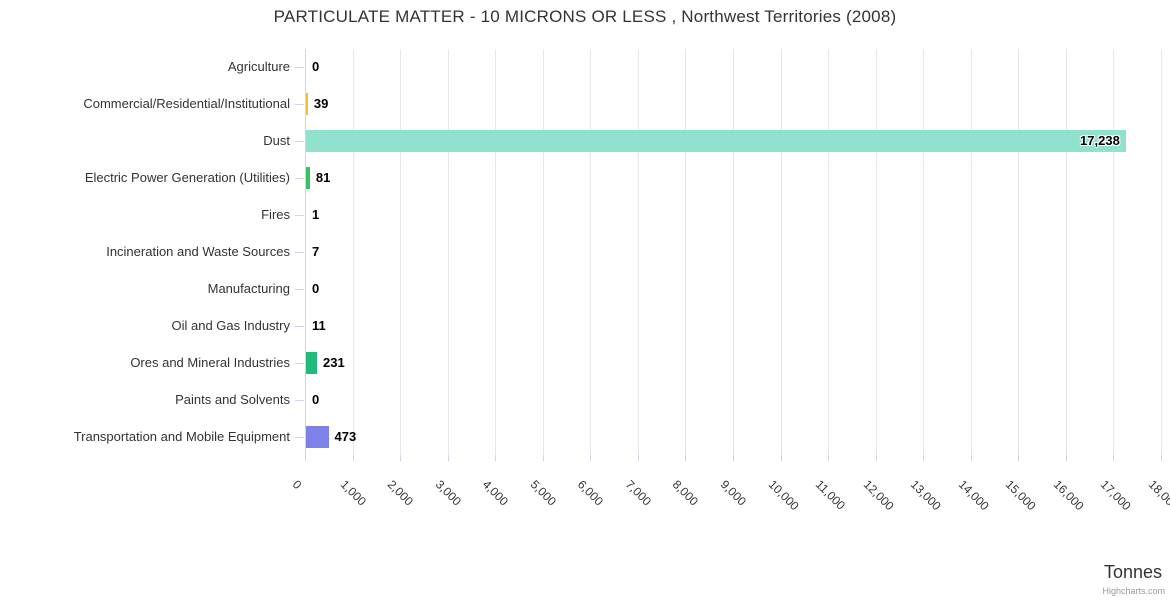 The height and width of the screenshot is (600, 1170). What do you see at coordinates (258, 67) in the screenshot?
I see `category-label: Agriculture` at bounding box center [258, 67].